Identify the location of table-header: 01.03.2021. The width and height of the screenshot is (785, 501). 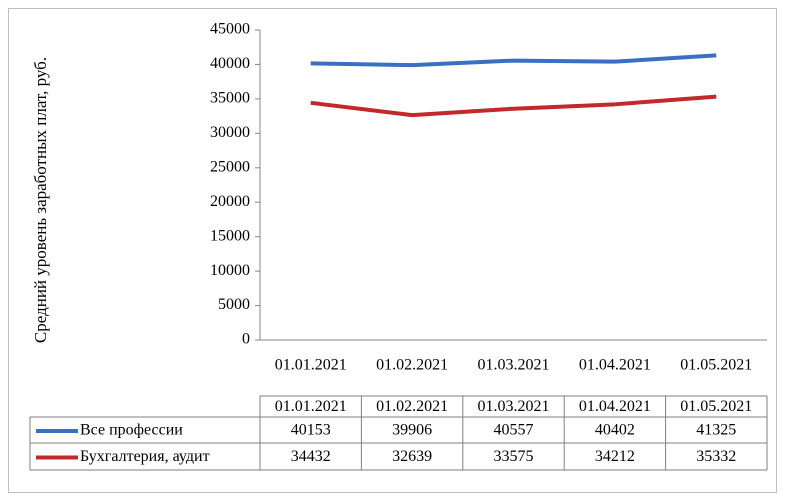
(514, 406).